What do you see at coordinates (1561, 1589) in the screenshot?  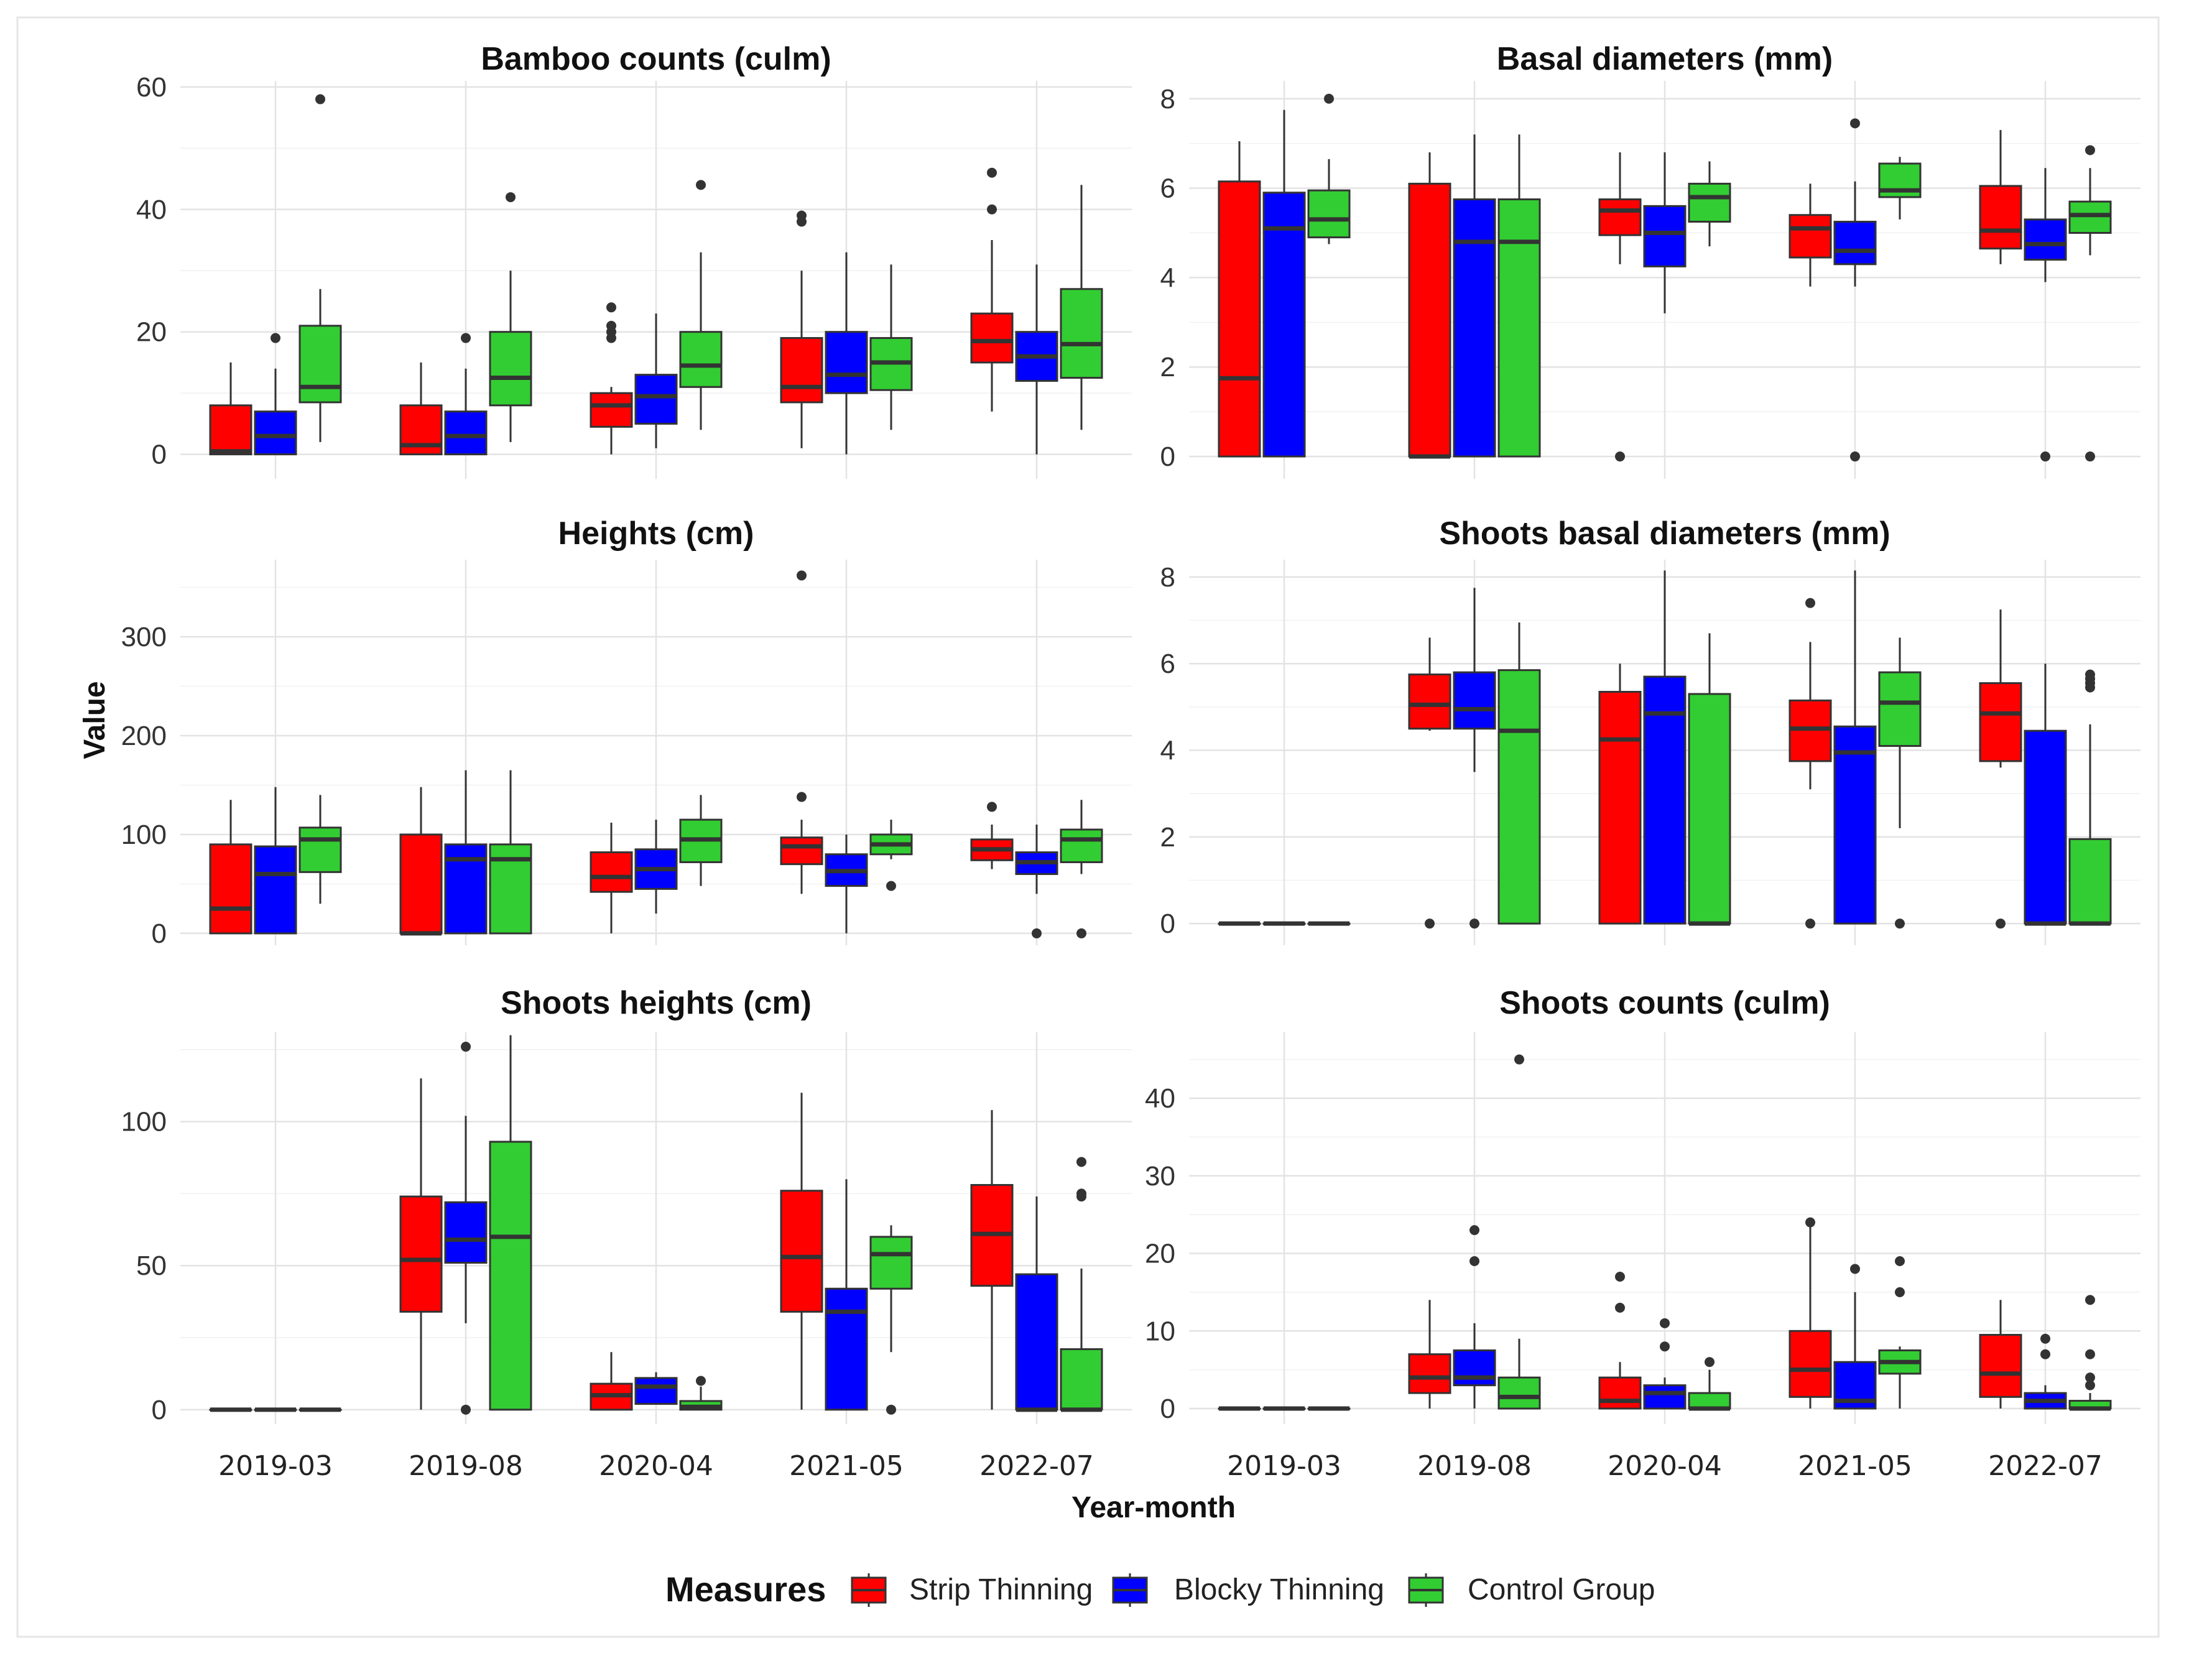 I see `legend-label-control-group: Control Group` at bounding box center [1561, 1589].